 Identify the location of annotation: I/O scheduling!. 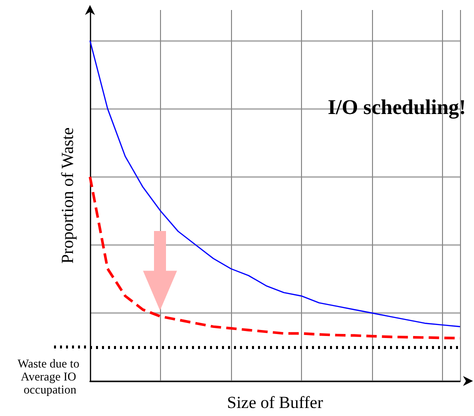
(397, 107).